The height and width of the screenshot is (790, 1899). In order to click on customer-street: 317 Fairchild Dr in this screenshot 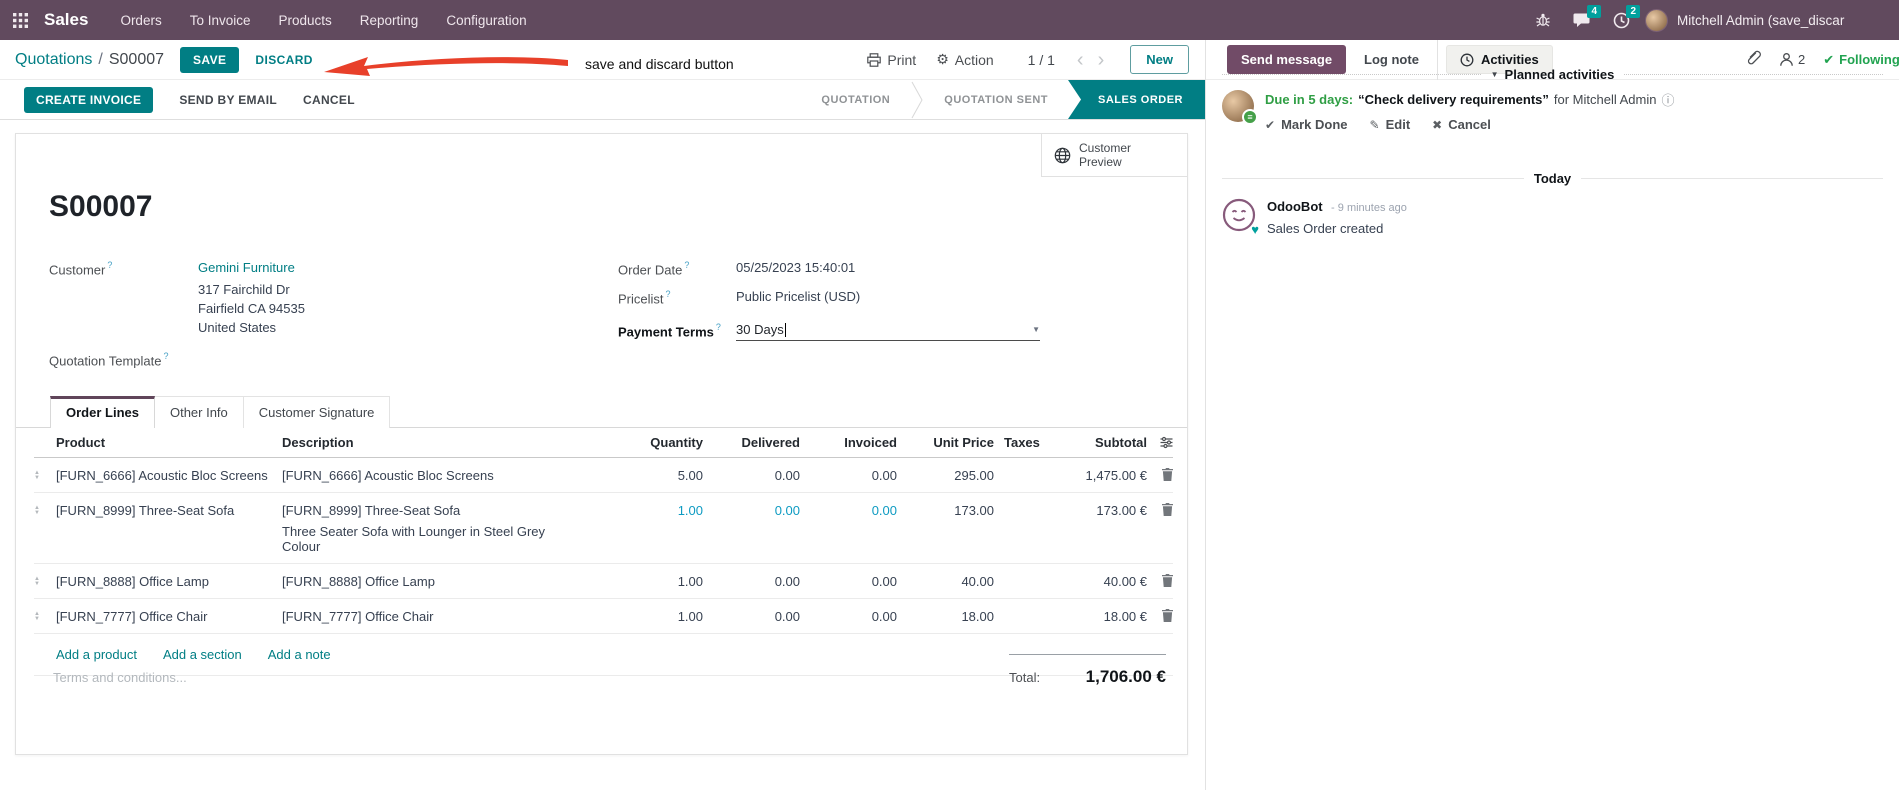, I will do `click(244, 289)`.